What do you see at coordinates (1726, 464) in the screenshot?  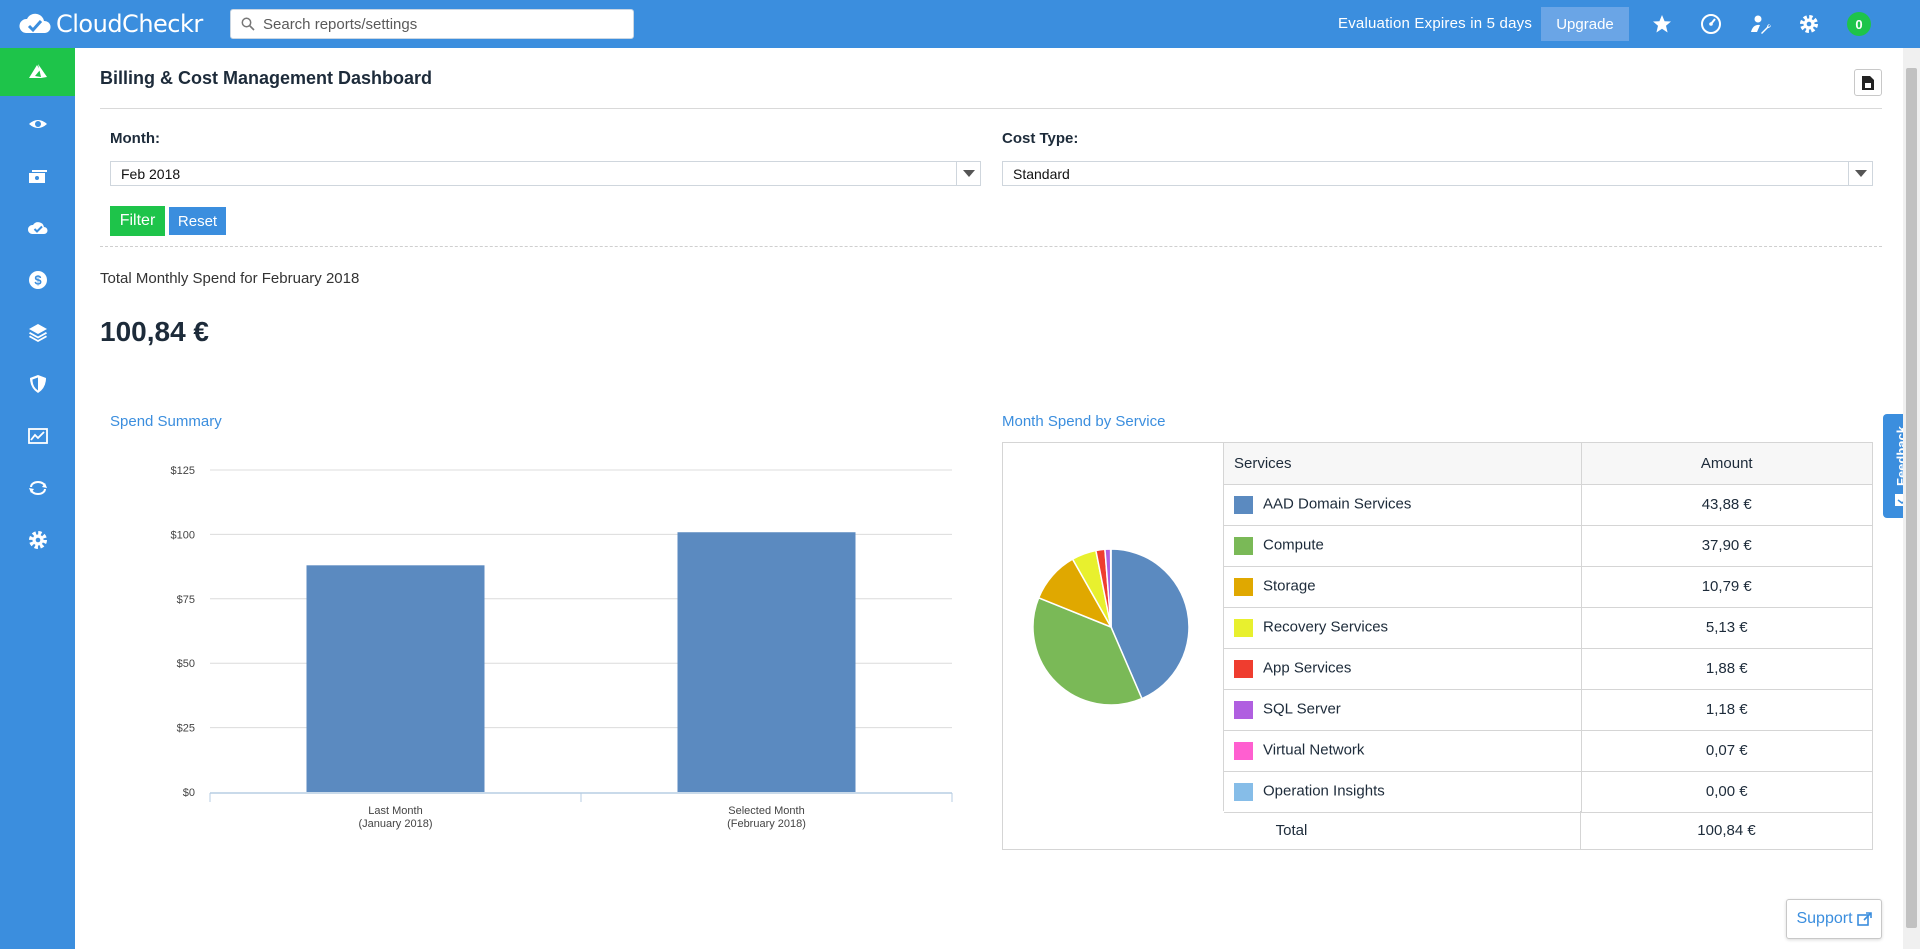 I see `column-header-amount: Amount` at bounding box center [1726, 464].